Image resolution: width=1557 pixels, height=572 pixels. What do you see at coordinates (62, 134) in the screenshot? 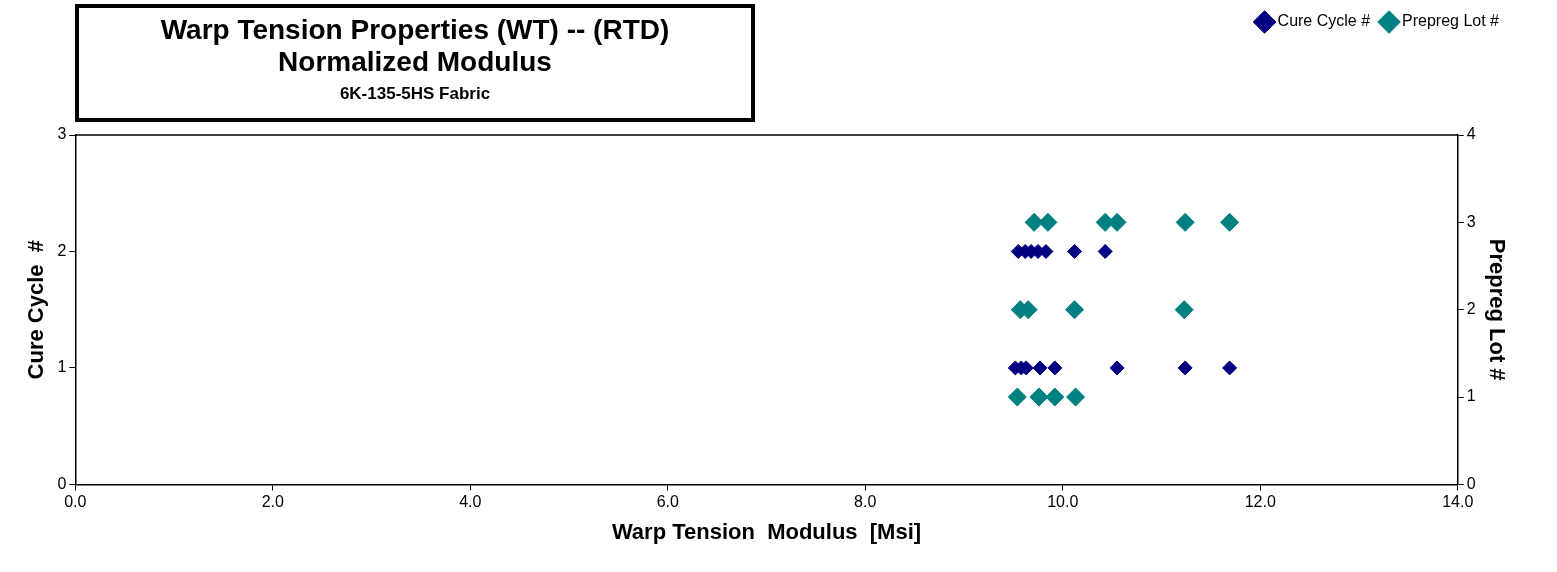
I see `y-tick-label: 3` at bounding box center [62, 134].